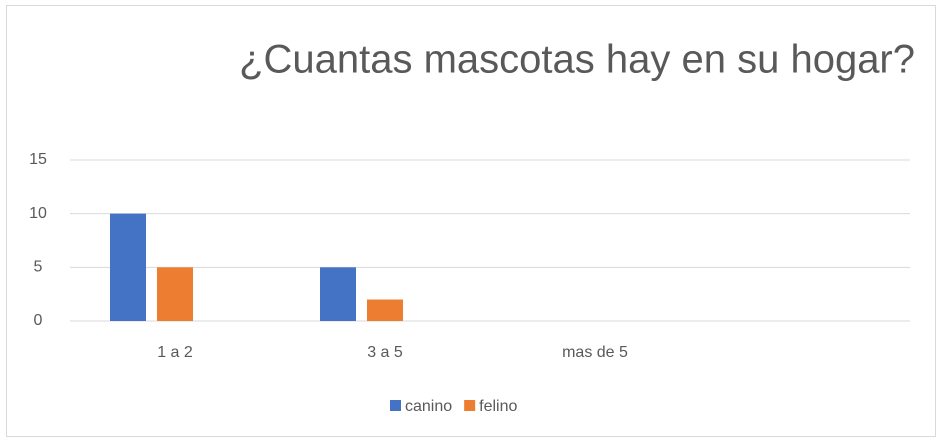  I want to click on x-tick-label: 1 a 2, so click(175, 352).